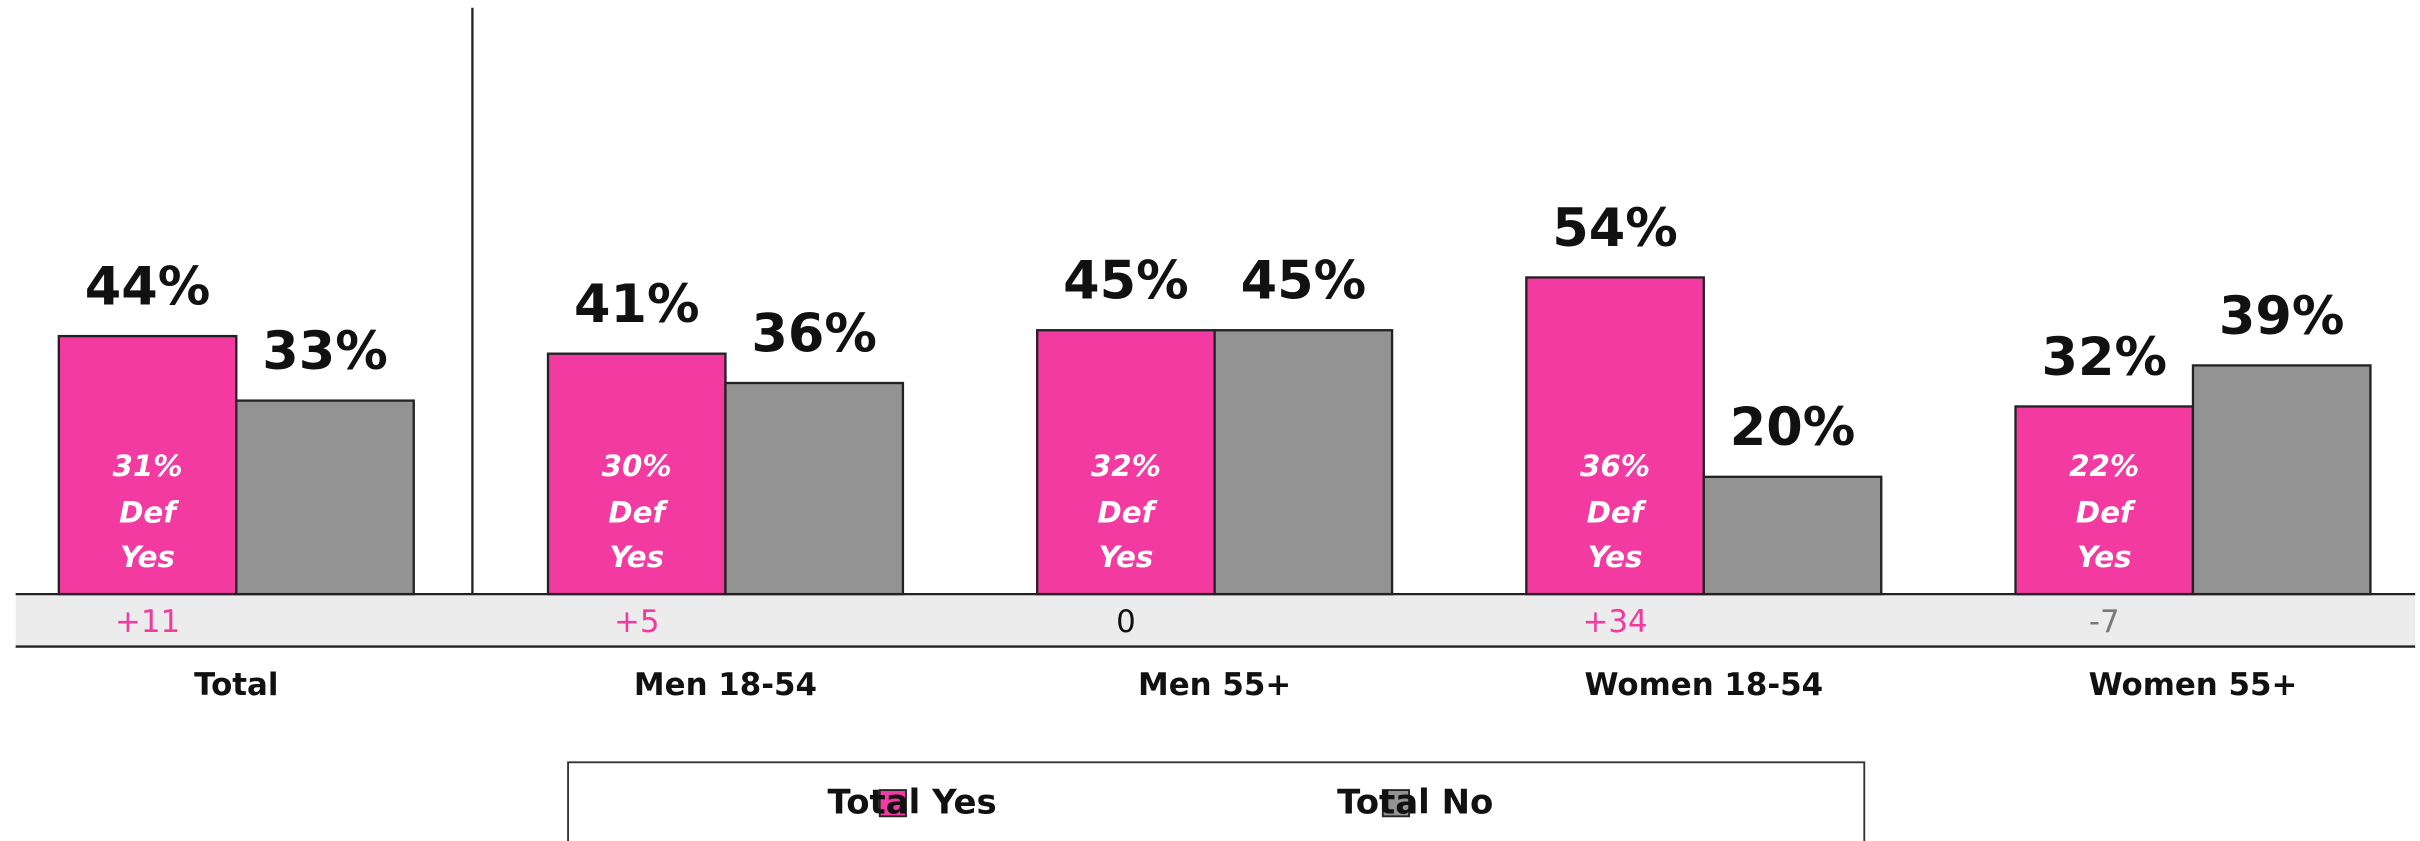 The image size is (2420, 841). Describe the element at coordinates (1615, 466) in the screenshot. I see `def-yes-label: 36%` at that location.